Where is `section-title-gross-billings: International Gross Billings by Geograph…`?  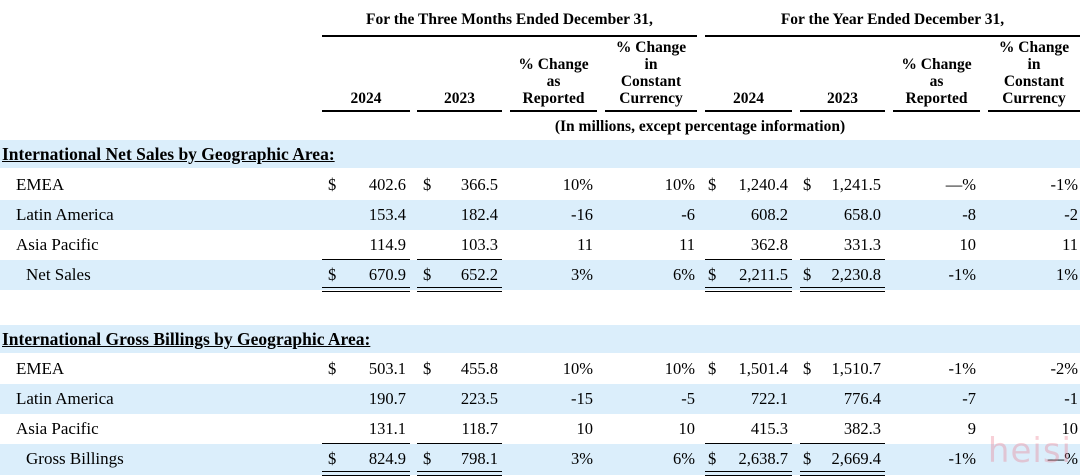
section-title-gross-billings: International Gross Billings by Geograph… is located at coordinates (186, 339).